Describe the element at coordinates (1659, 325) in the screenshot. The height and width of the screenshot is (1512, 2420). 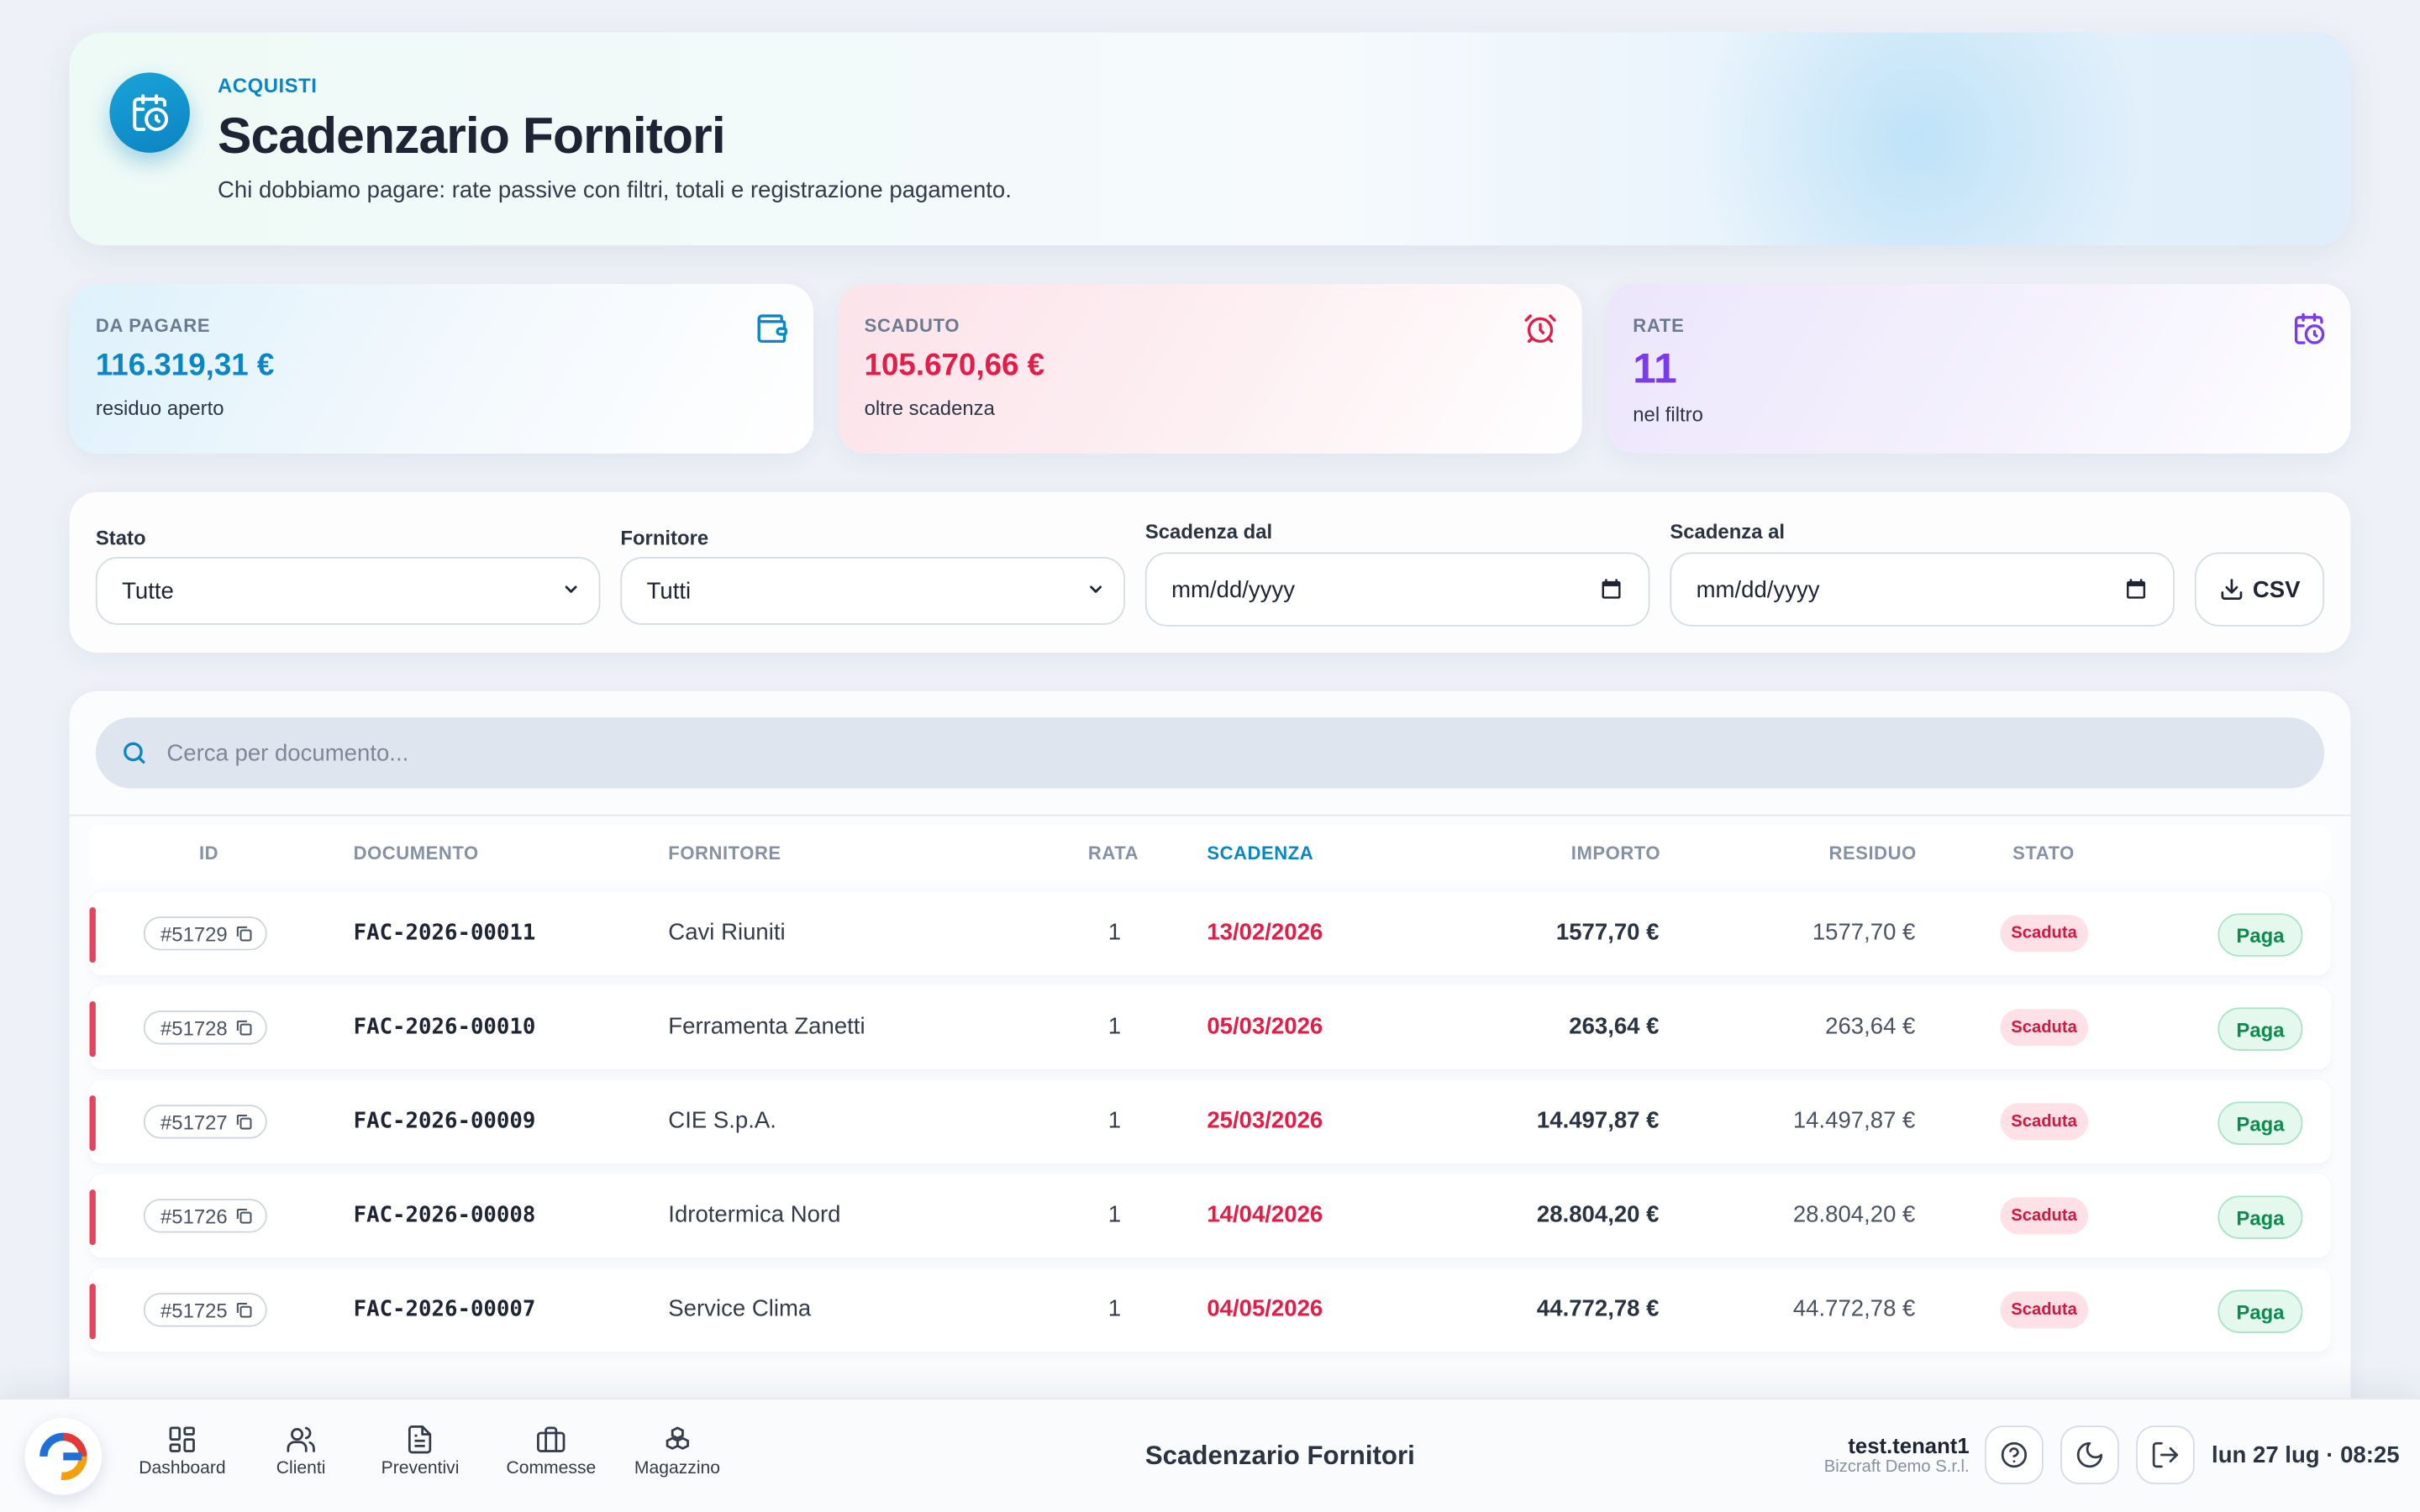
I see `kpi-label: RATE` at that location.